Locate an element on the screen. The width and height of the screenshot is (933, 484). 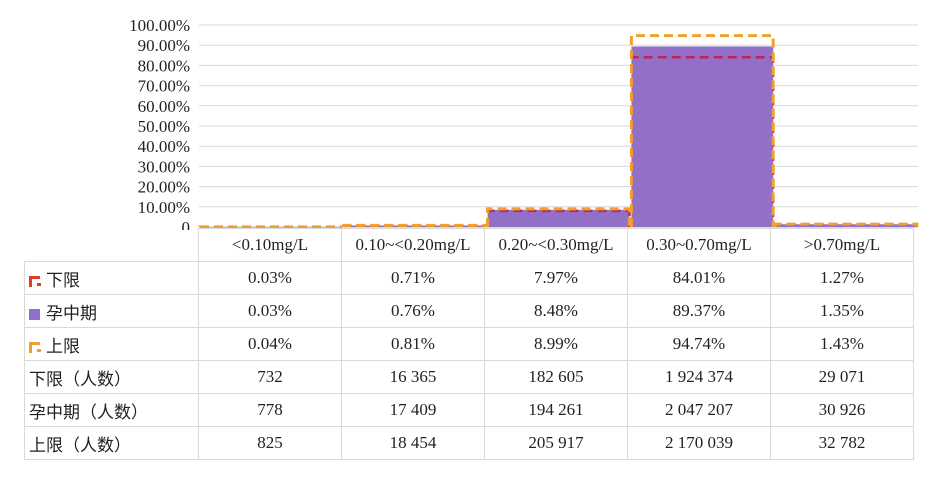
data-label: 0.04% is located at coordinates (270, 344).